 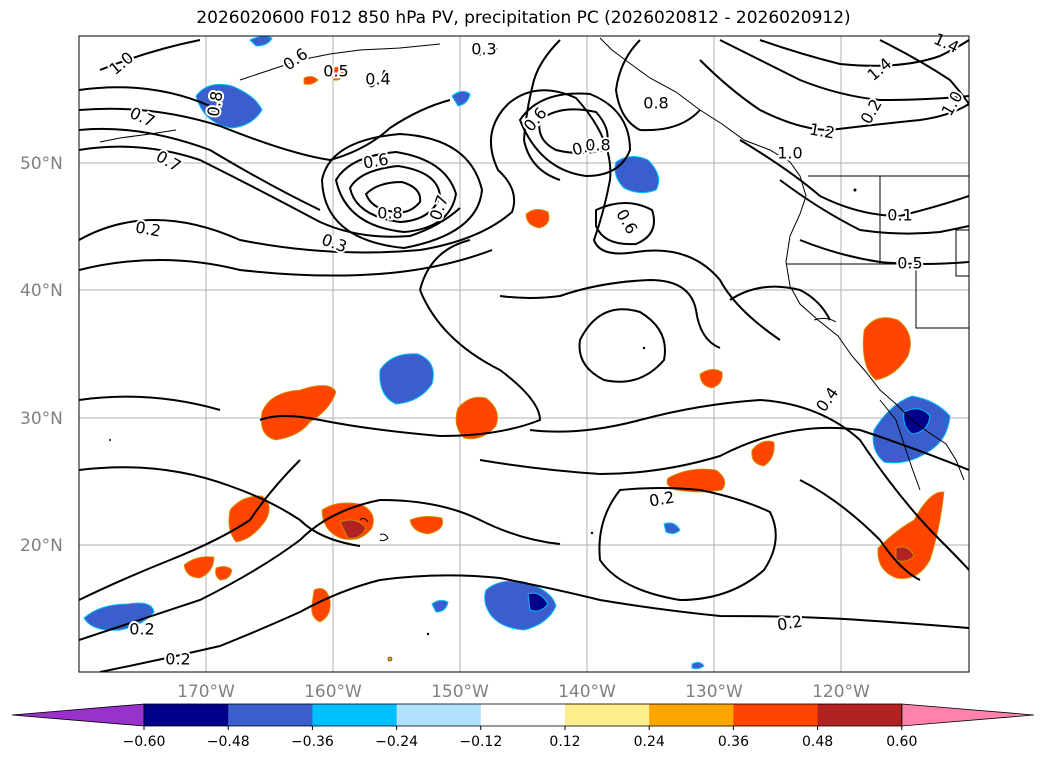 I want to click on colorbar-tick-label: −0.12, so click(x=480, y=742).